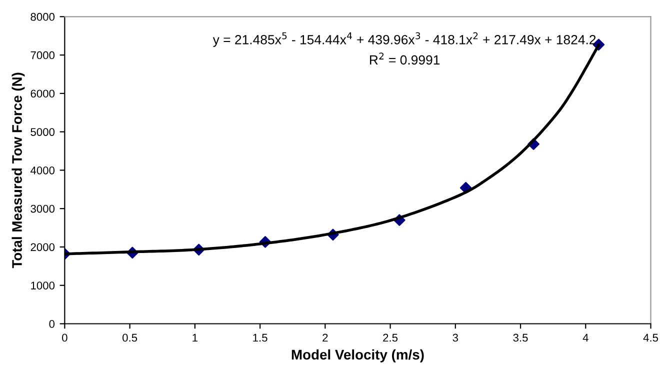 The image size is (660, 370). Describe the element at coordinates (130, 338) in the screenshot. I see `x-tick-label: 0.5` at that location.